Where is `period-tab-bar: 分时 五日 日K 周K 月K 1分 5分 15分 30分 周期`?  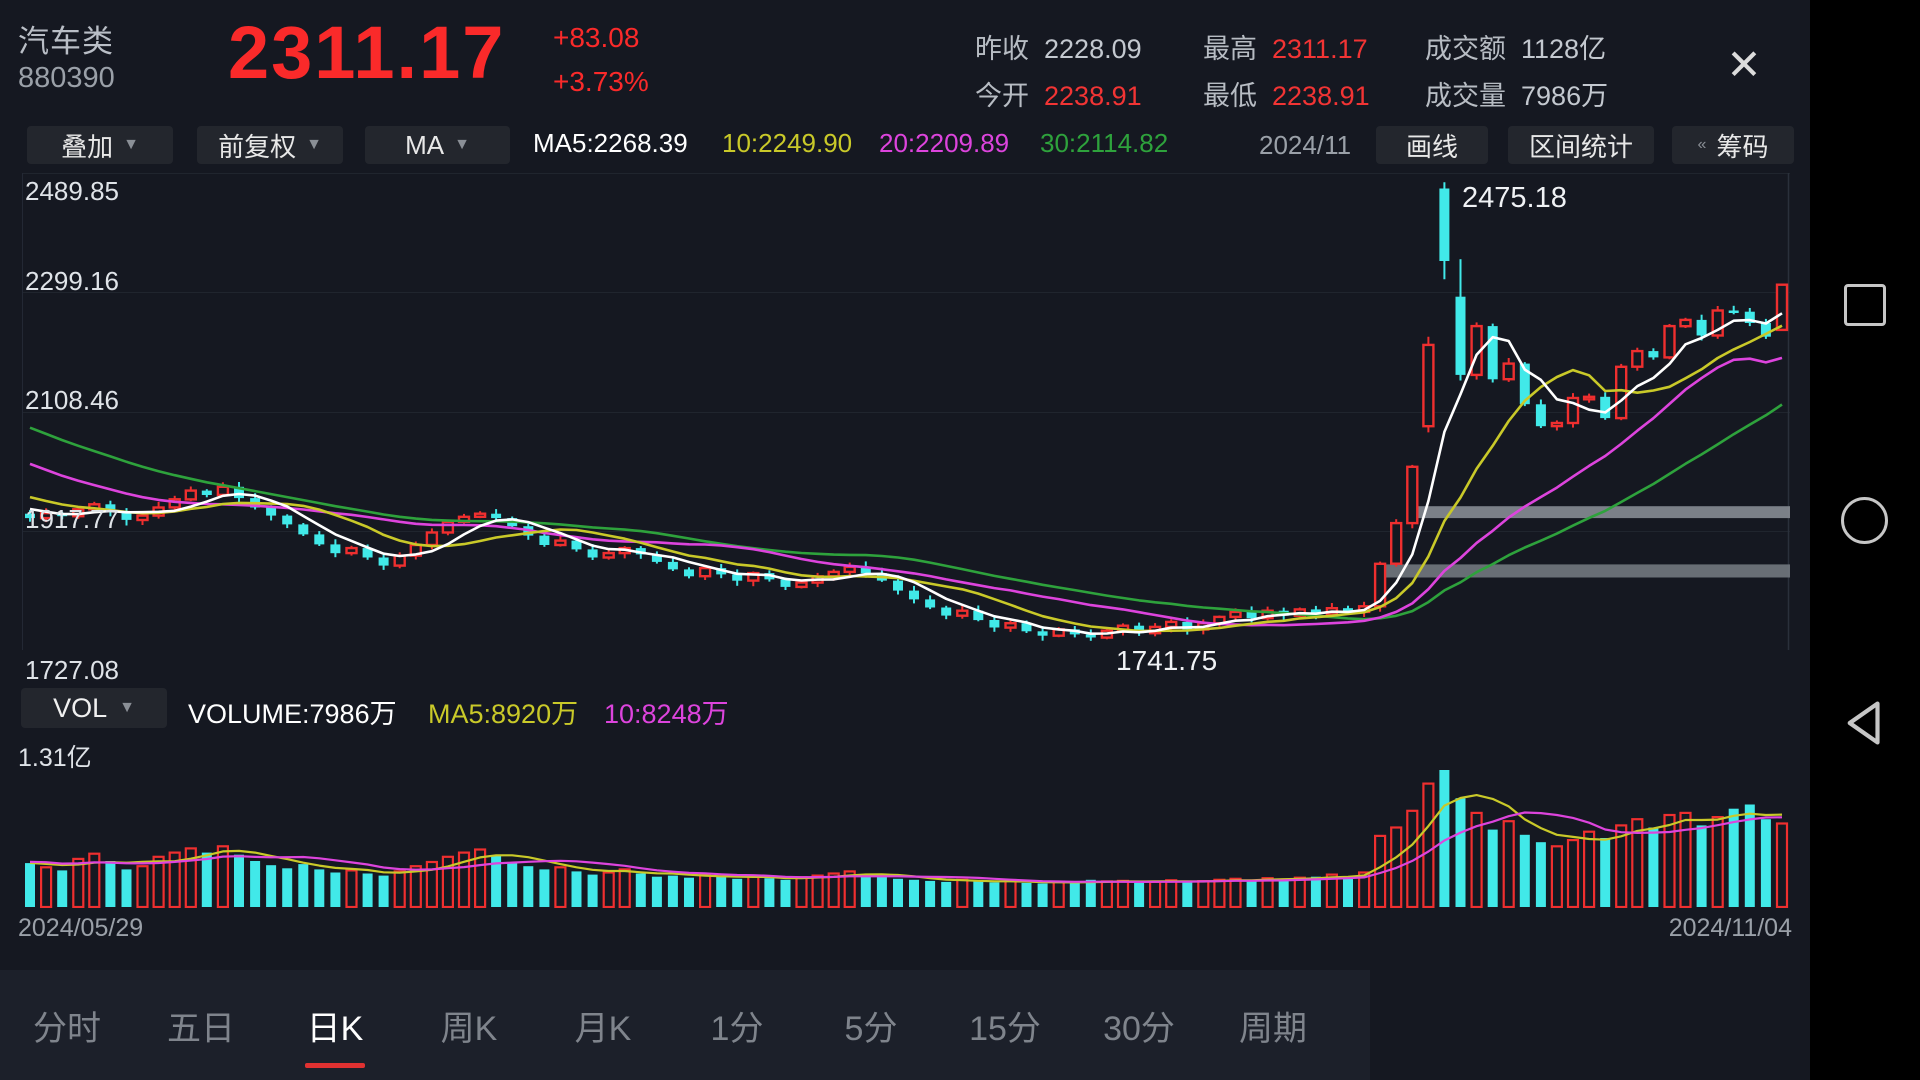 period-tab-bar: 分时 五日 日K 周K 月K 1分 5分 15分 30分 周期 is located at coordinates (905, 1025).